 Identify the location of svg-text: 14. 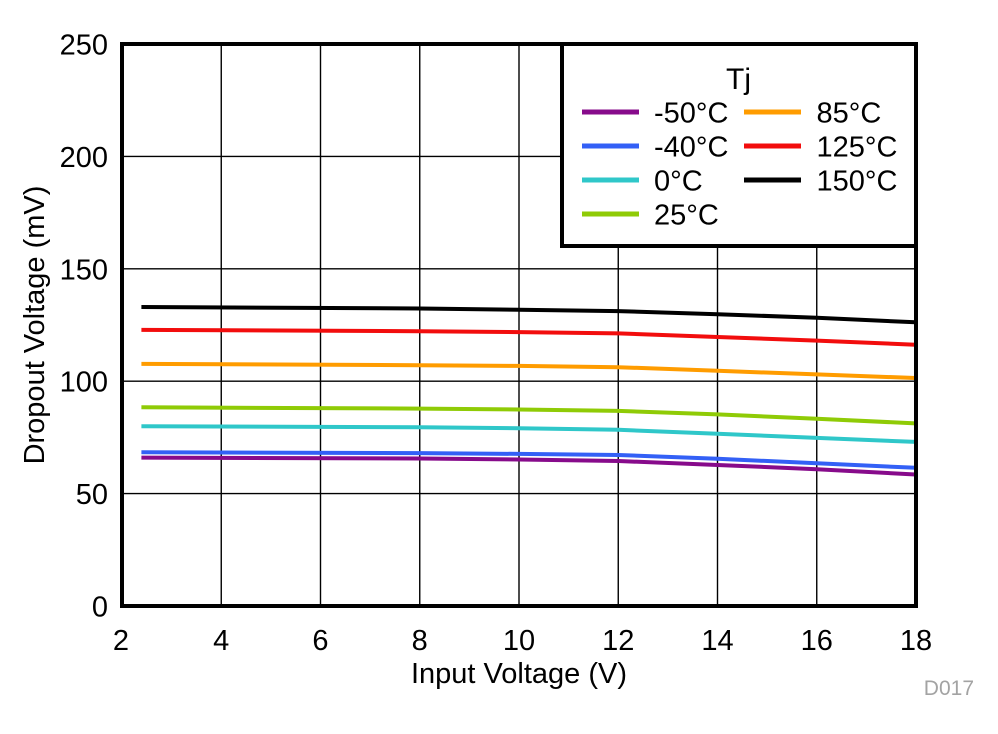
(717, 641).